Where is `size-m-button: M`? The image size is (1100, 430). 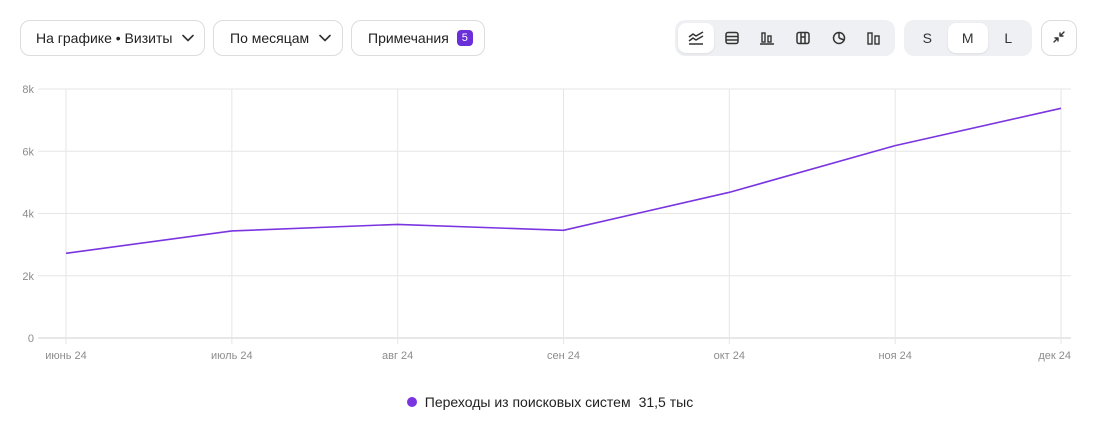
size-m-button: M is located at coordinates (967, 38).